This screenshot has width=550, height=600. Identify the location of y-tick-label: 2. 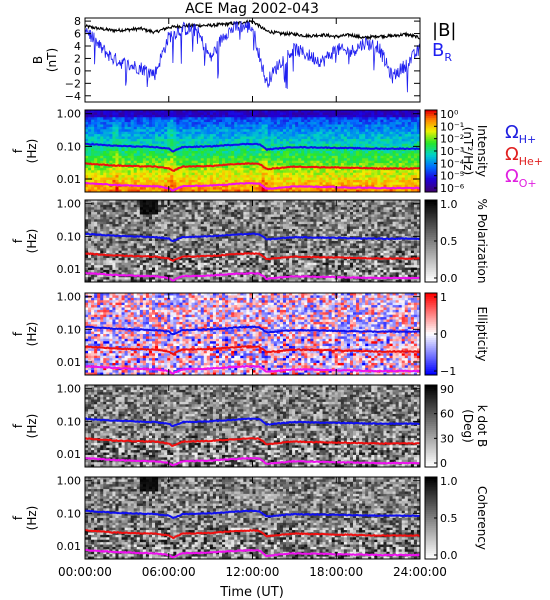
(77, 58).